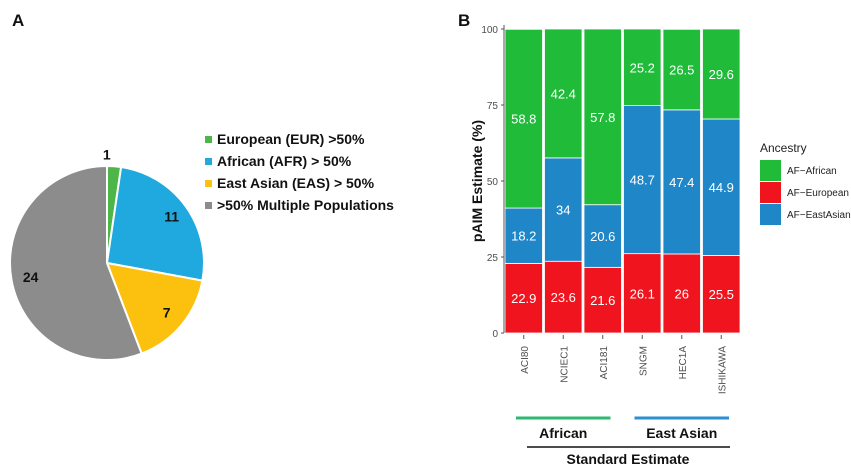 The width and height of the screenshot is (851, 467). I want to click on y-tick-label: 25, so click(493, 258).